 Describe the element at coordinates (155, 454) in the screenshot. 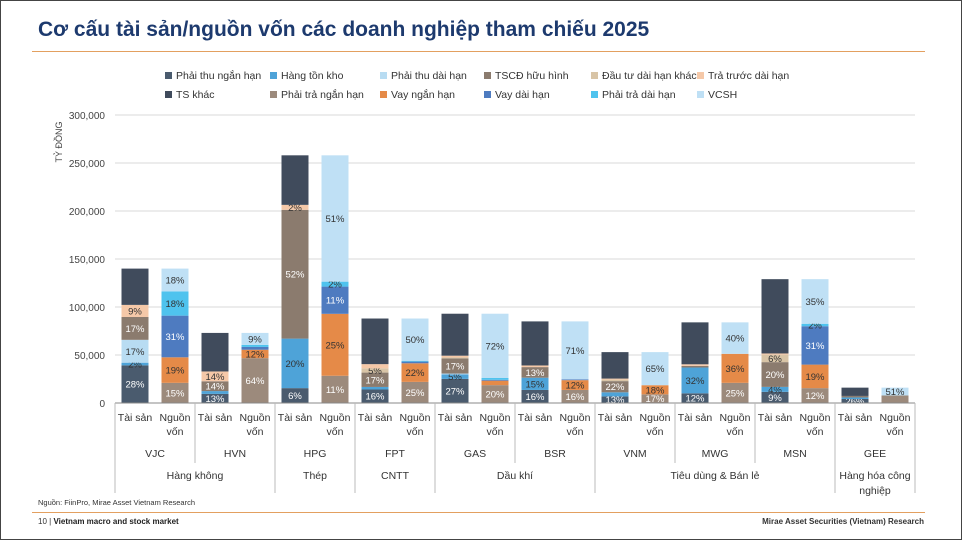

I see `company-label: VJC` at that location.